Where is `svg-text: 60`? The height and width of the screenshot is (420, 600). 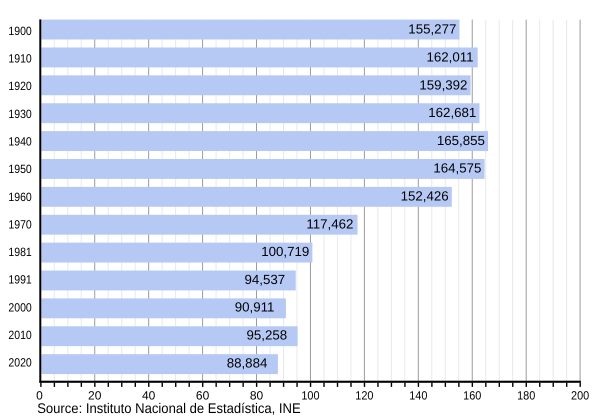
svg-text: 60 is located at coordinates (203, 395).